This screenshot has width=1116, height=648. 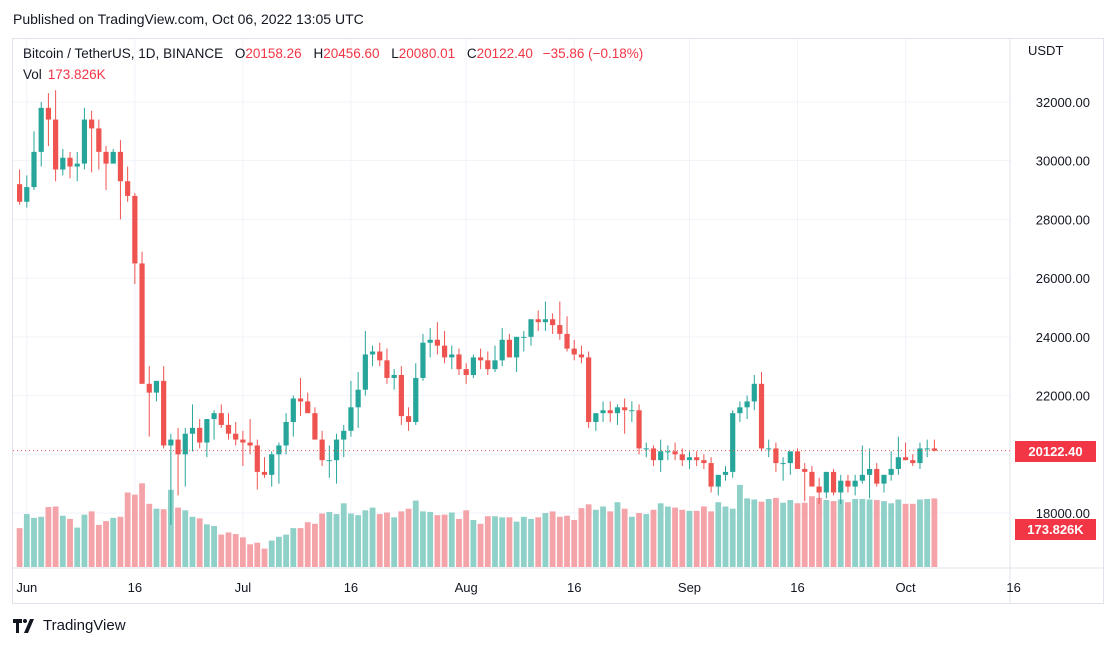 I want to click on symbol-label: Bitcoin / TetherUS, 1D, BINANCE, so click(x=123, y=53).